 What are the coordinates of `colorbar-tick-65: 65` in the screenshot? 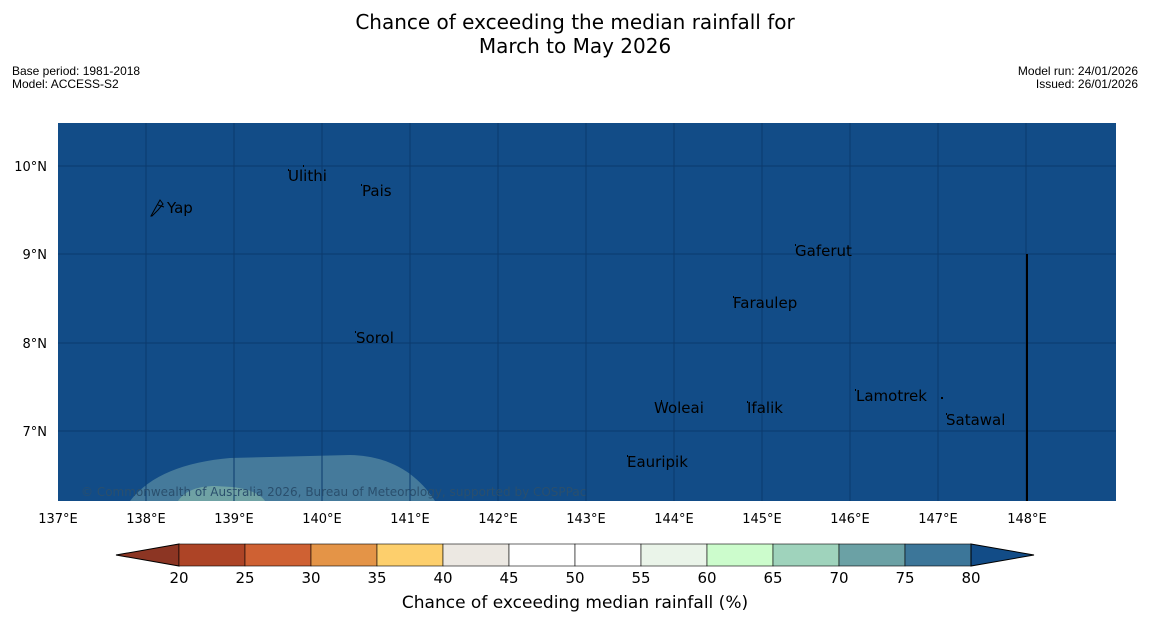 It's located at (772, 578).